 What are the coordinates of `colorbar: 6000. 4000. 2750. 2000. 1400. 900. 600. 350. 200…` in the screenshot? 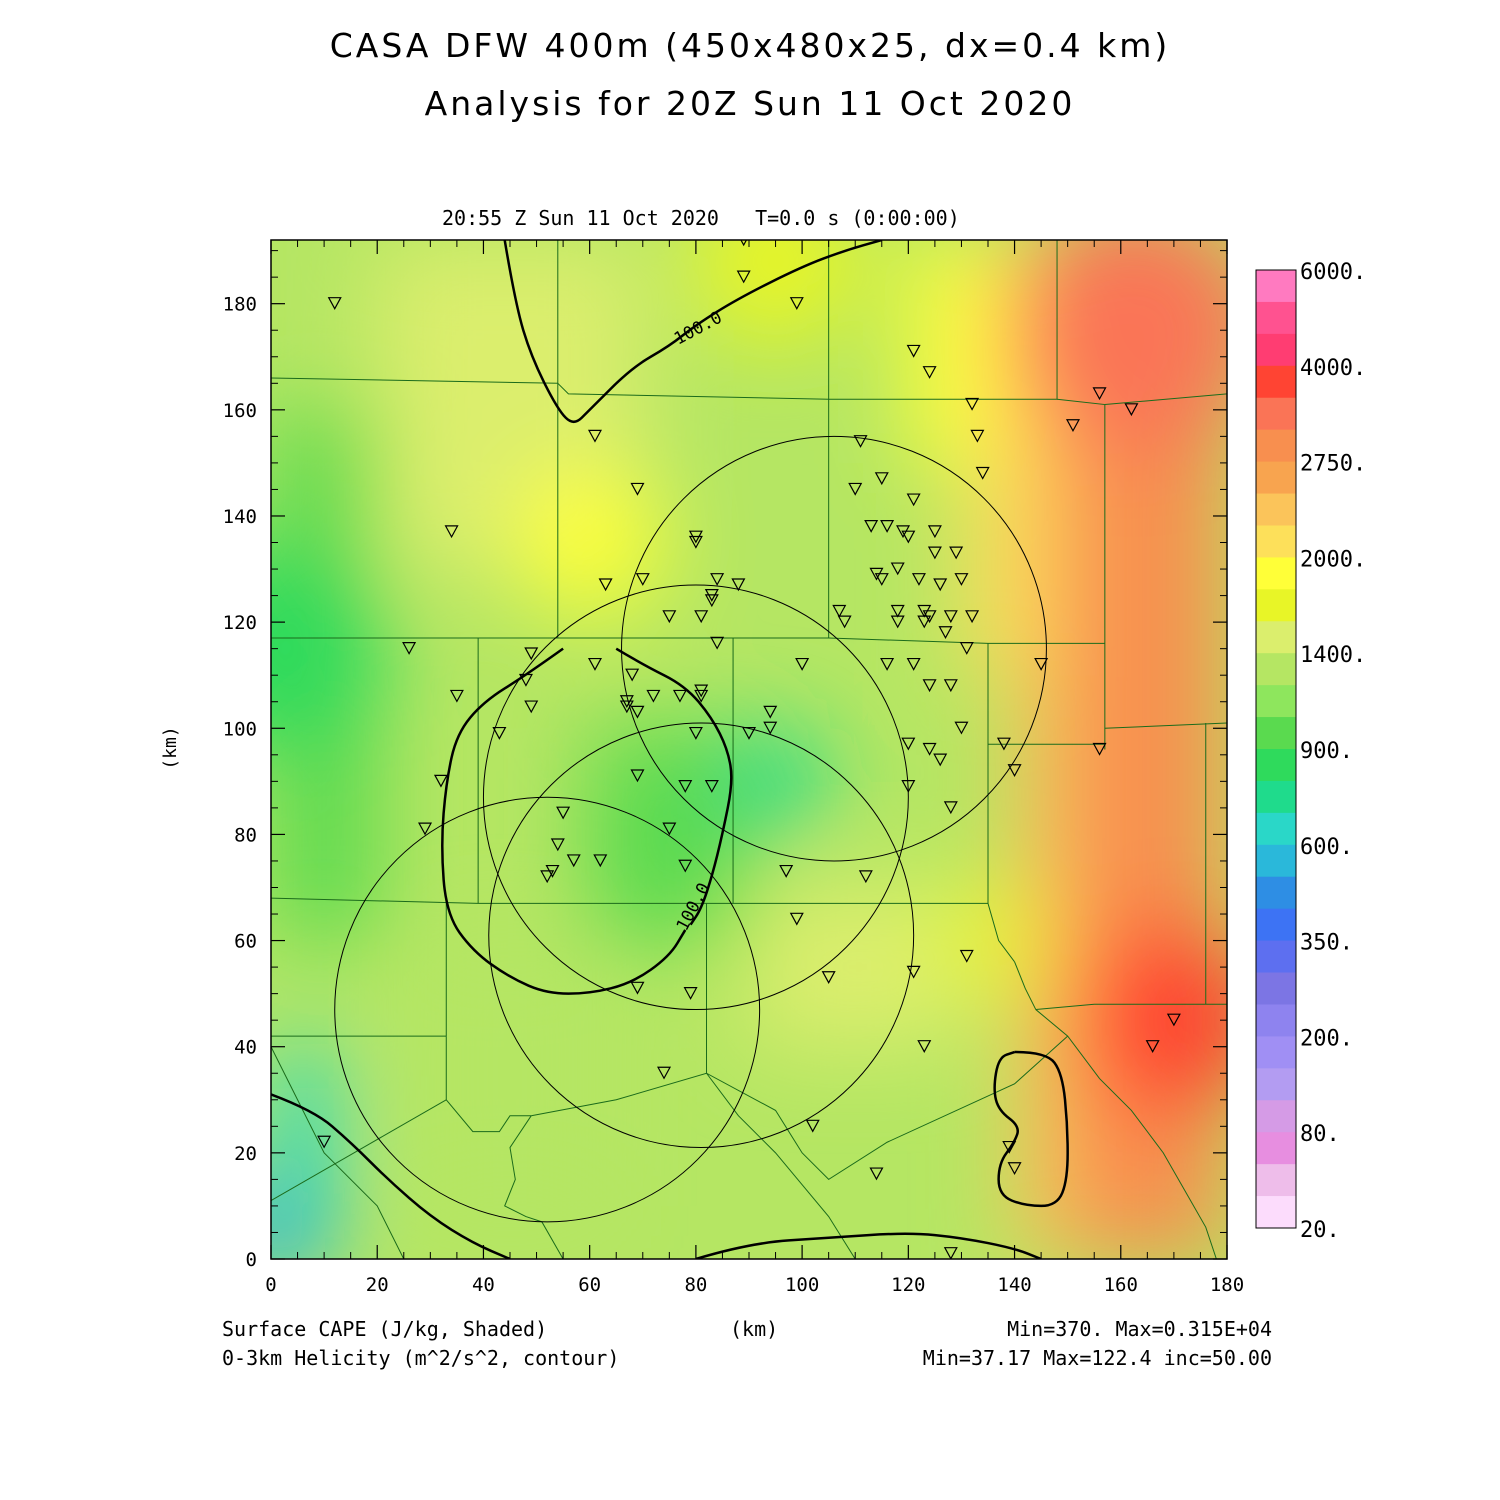 It's located at (1310, 751).